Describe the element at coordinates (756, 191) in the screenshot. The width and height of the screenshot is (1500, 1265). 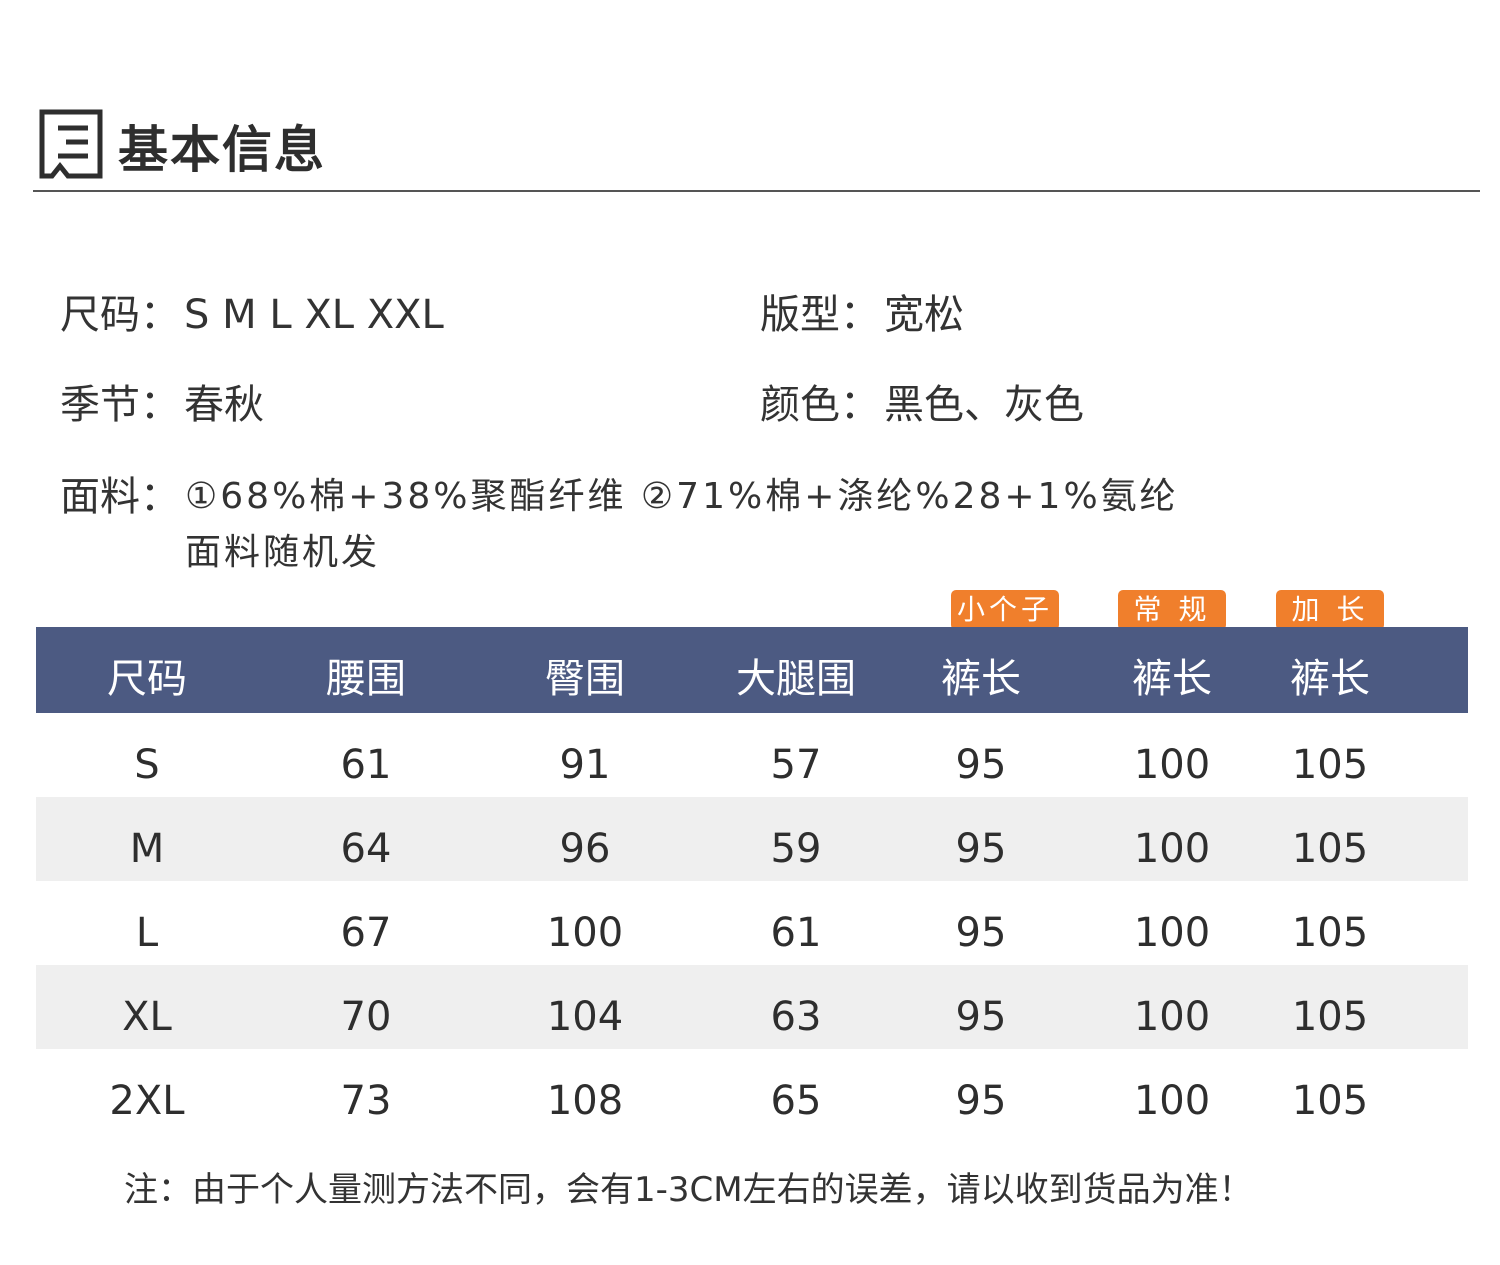
I see `header-divider` at that location.